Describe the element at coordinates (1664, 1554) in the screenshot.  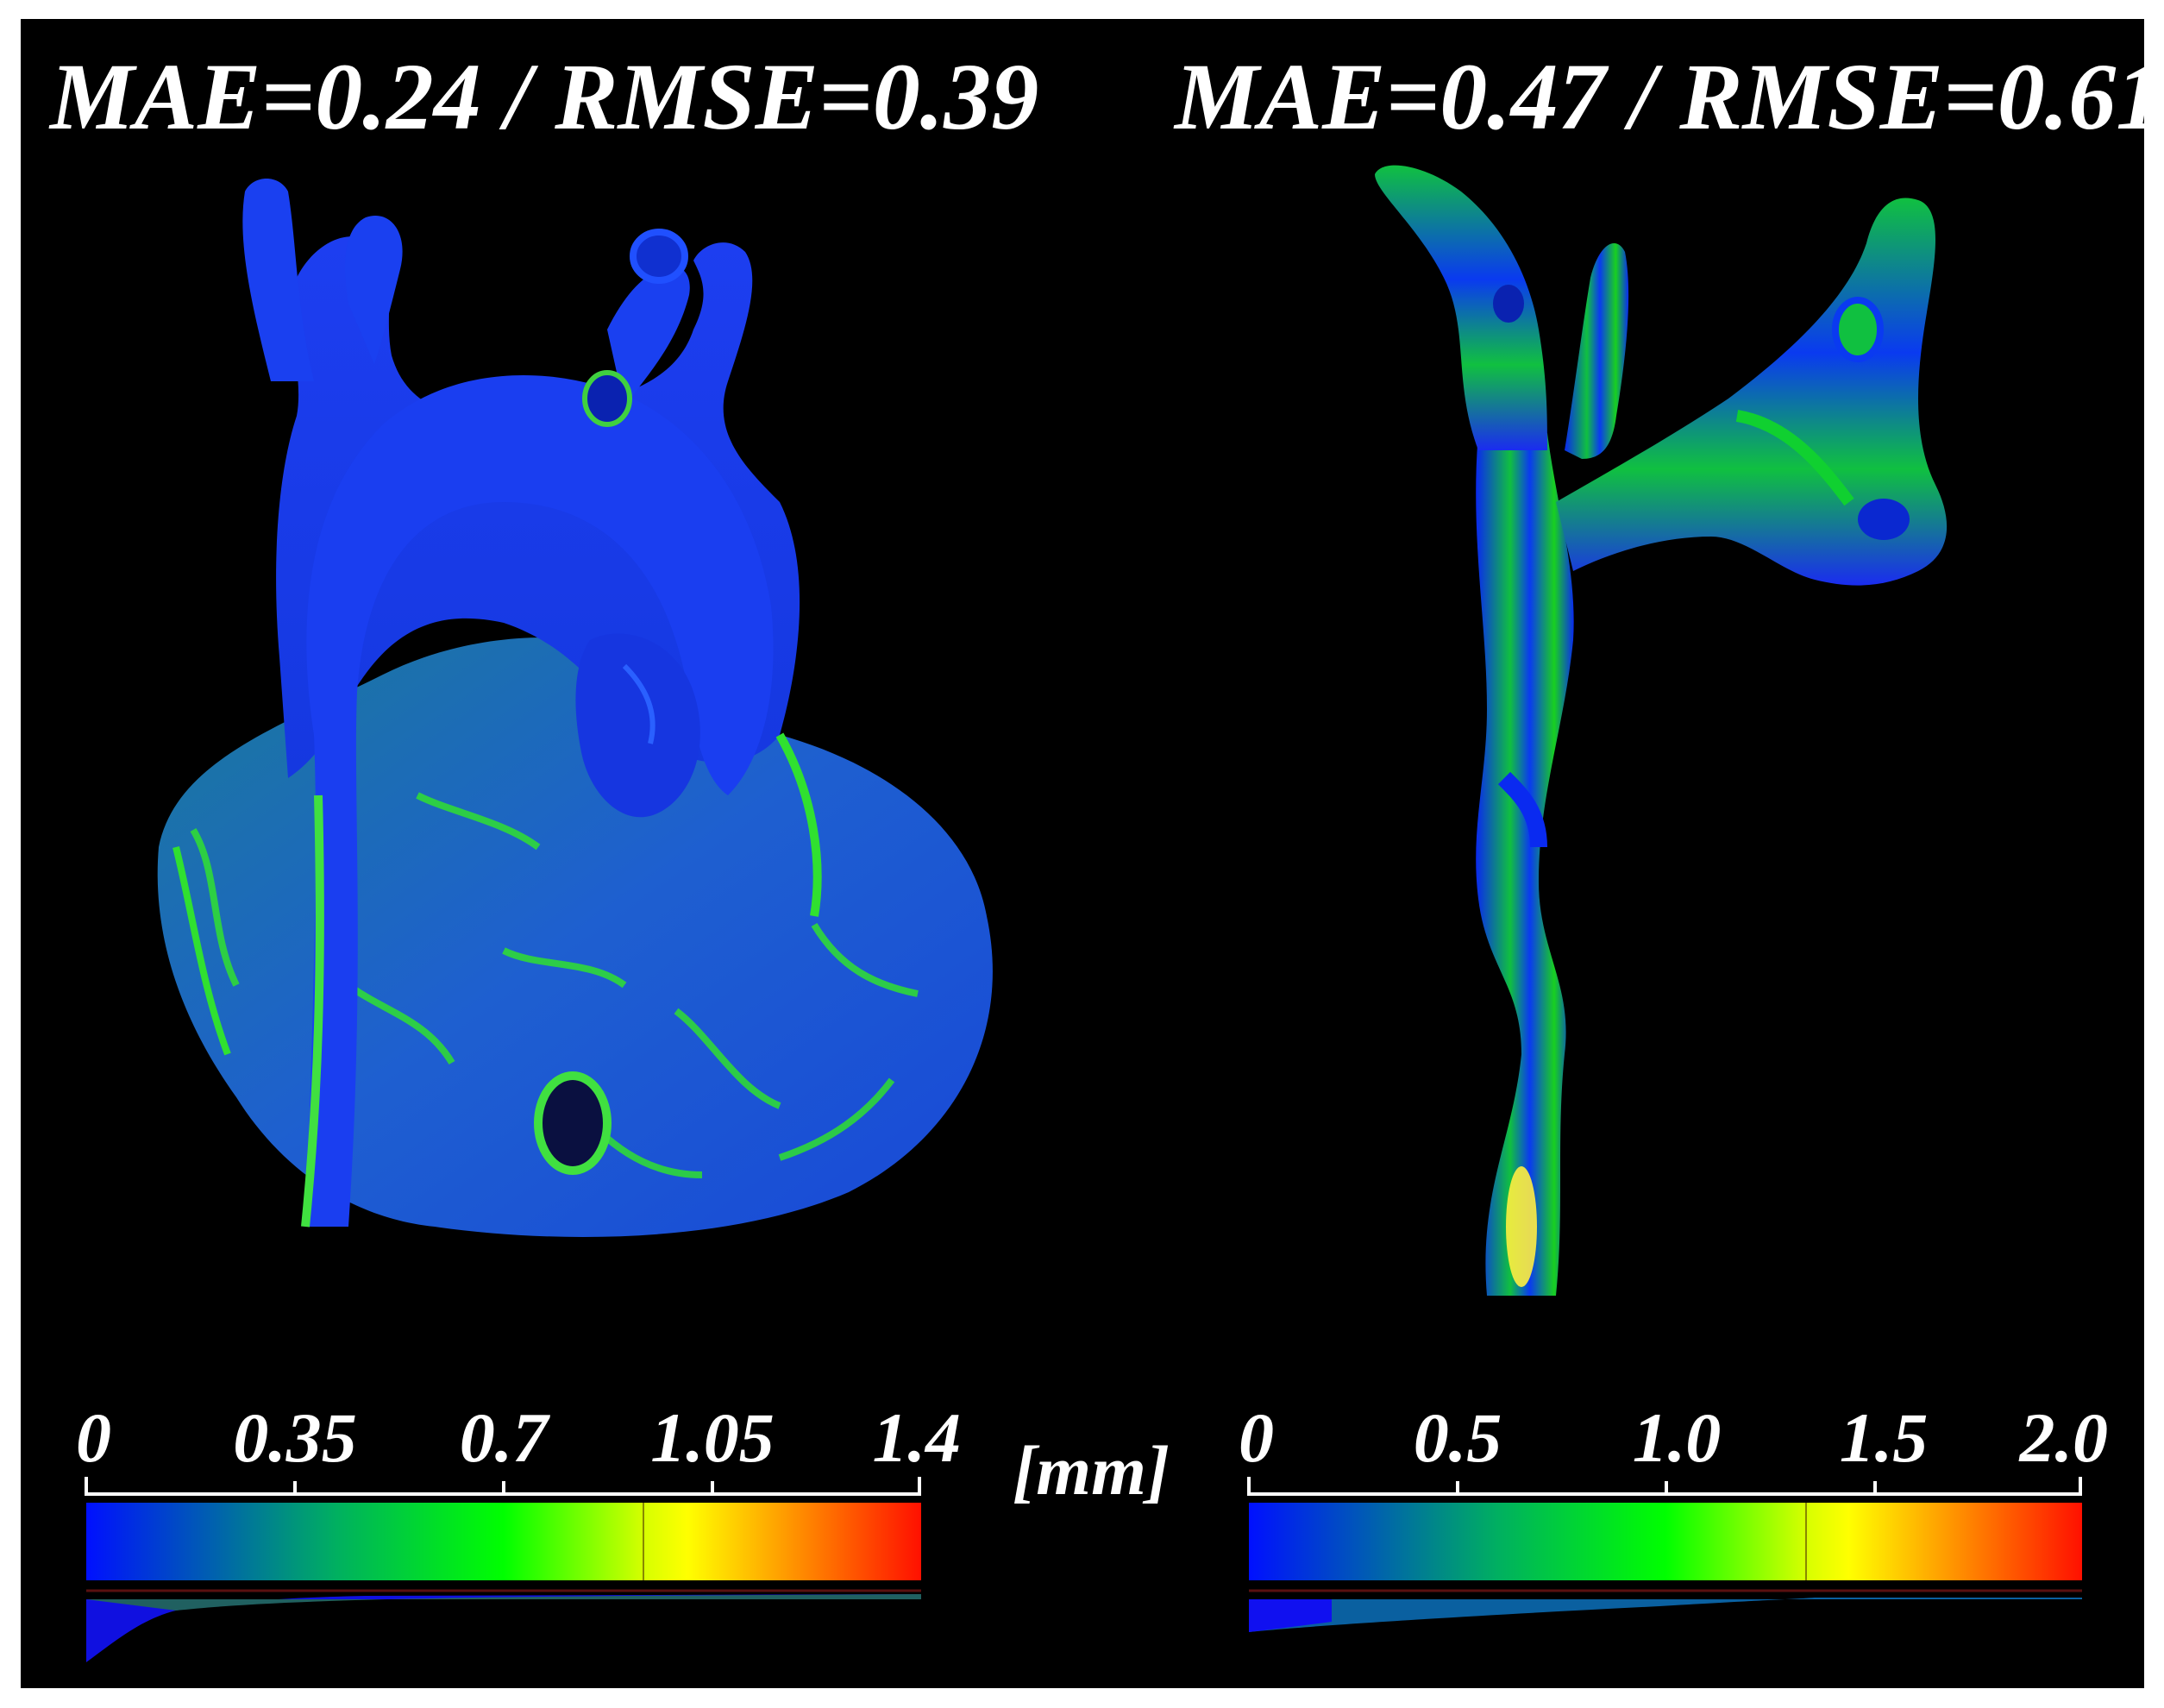
I see `right-colorbar` at that location.